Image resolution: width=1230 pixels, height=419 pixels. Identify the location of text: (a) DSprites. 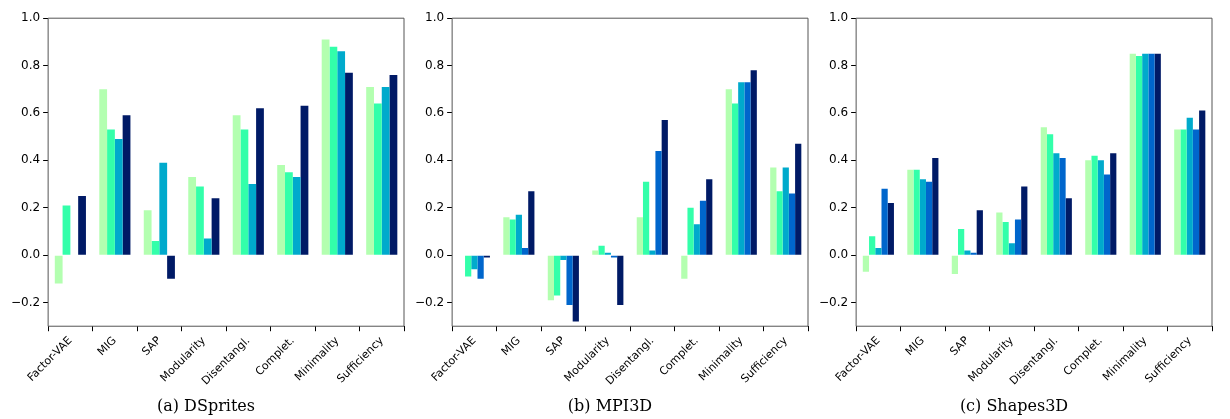
(206, 405).